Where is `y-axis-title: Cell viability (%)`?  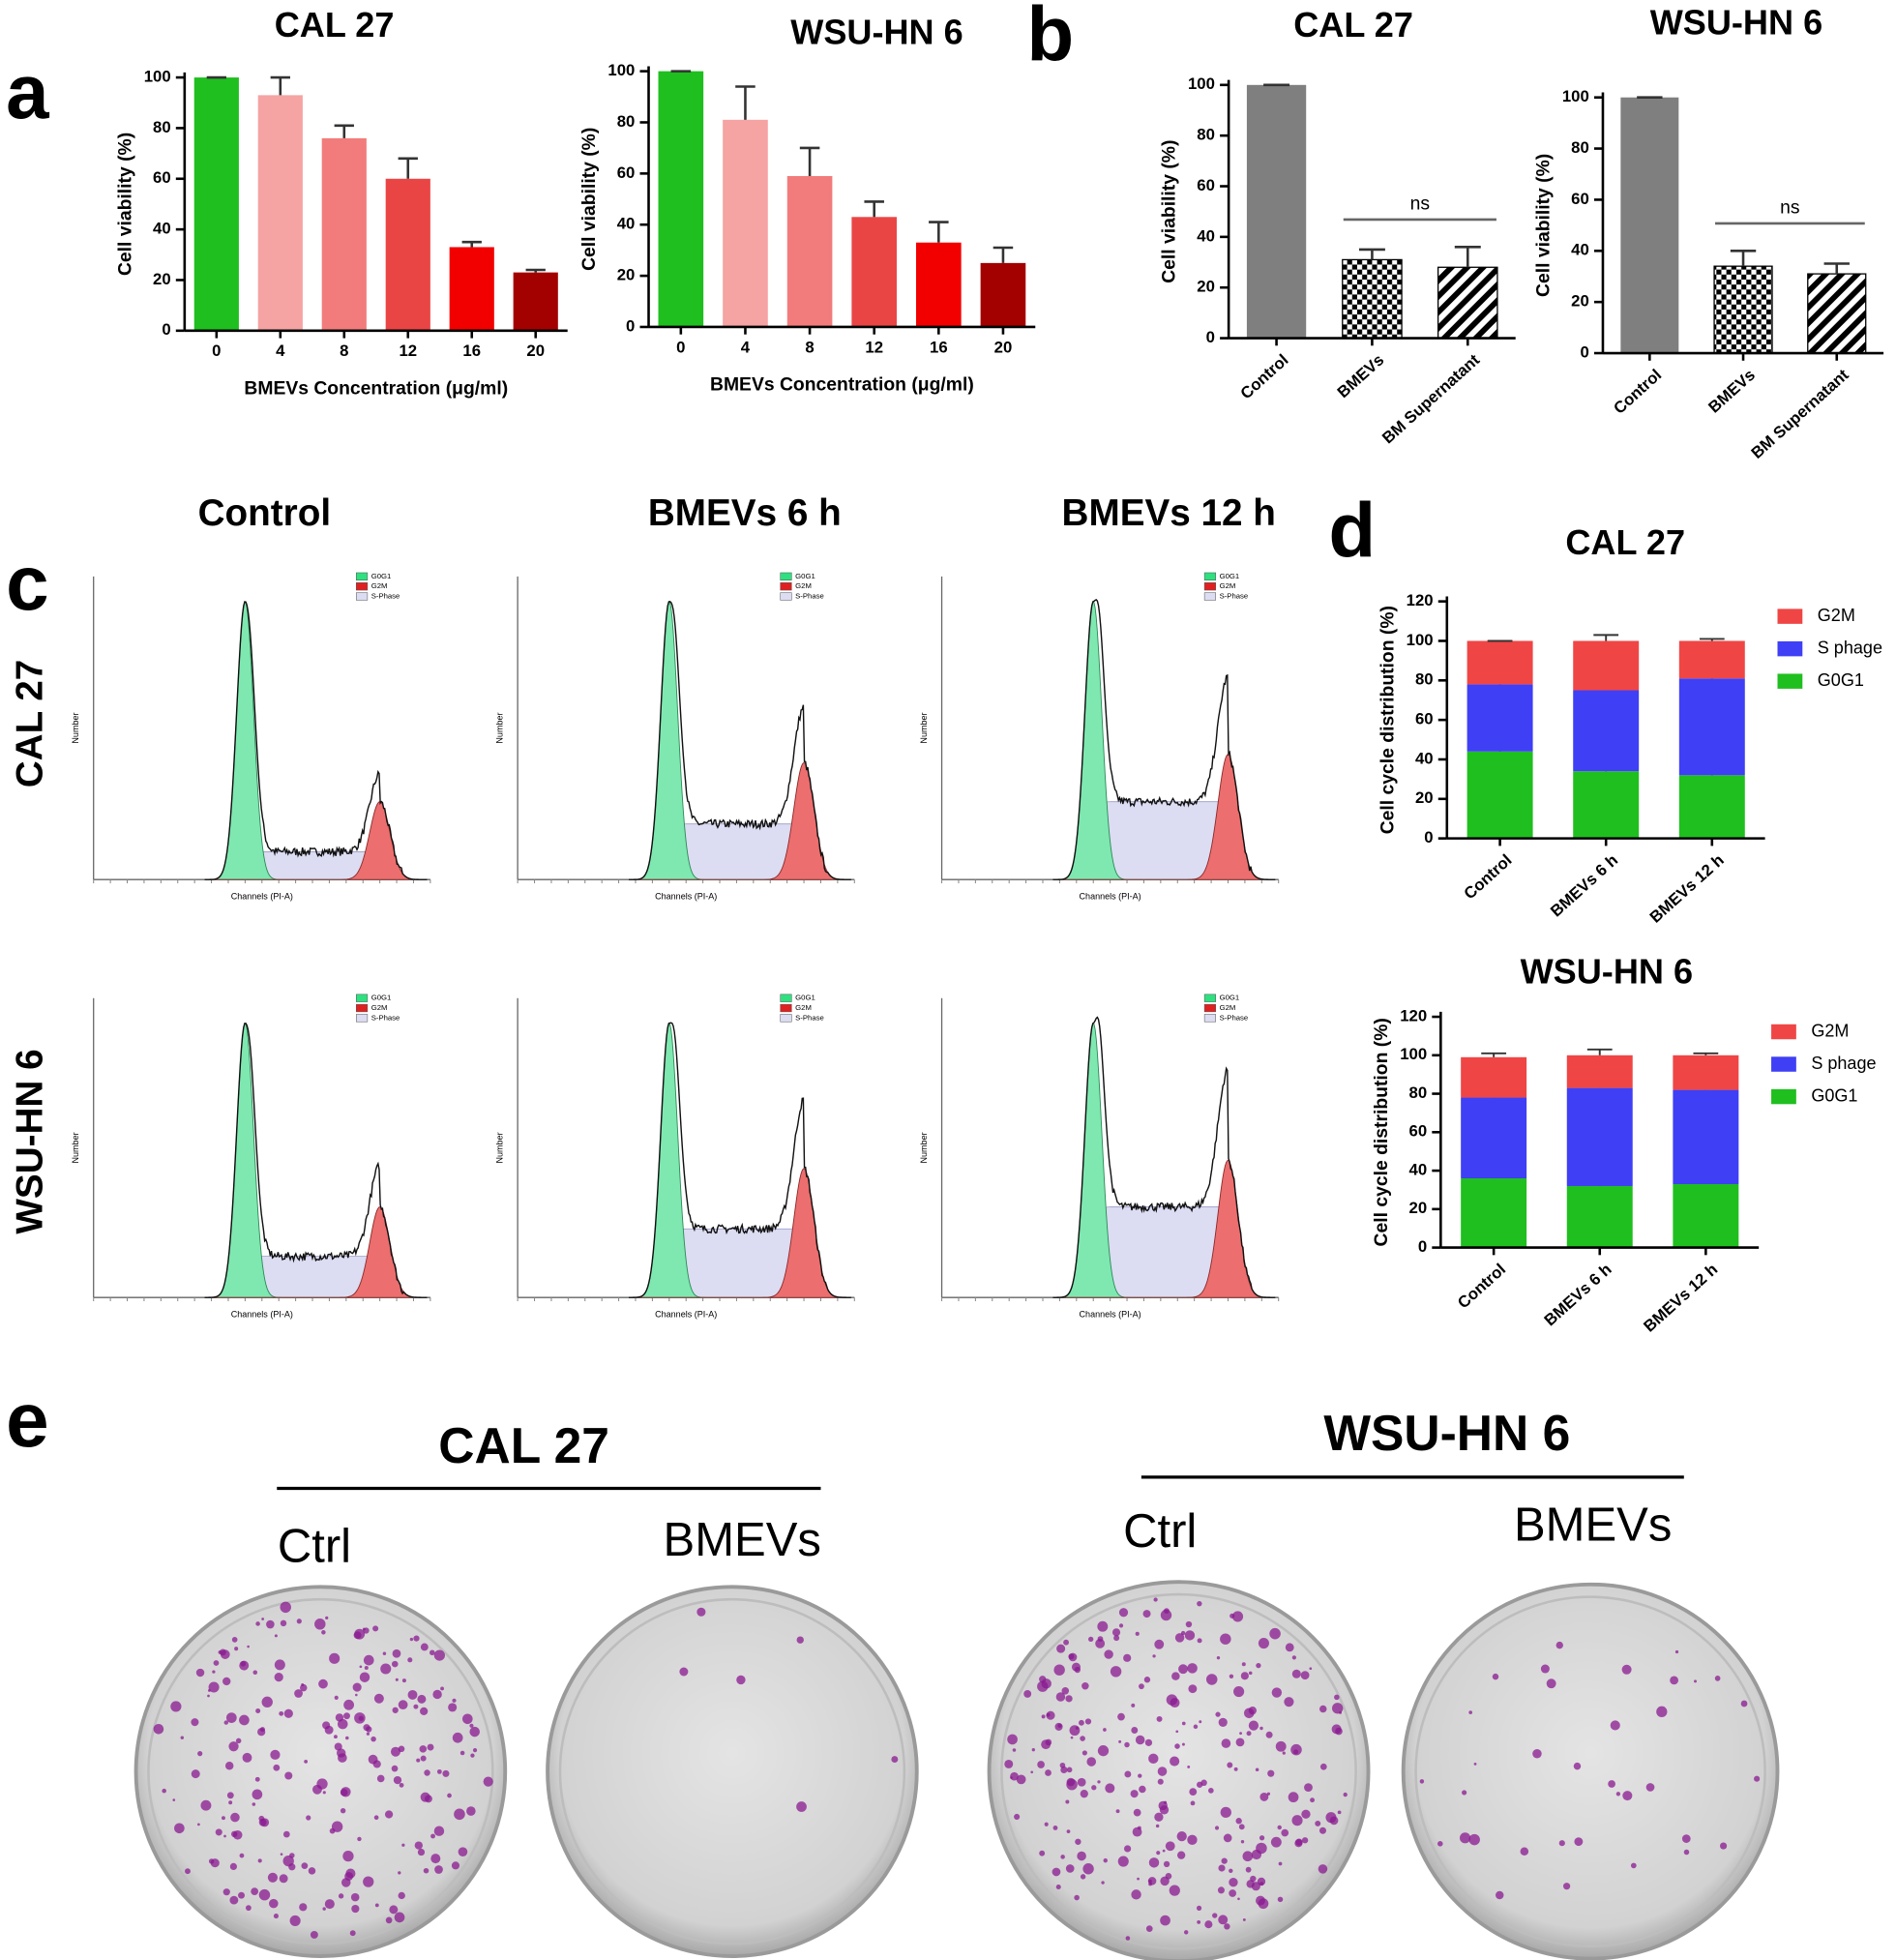 y-axis-title: Cell viability (%) is located at coordinates (1543, 226).